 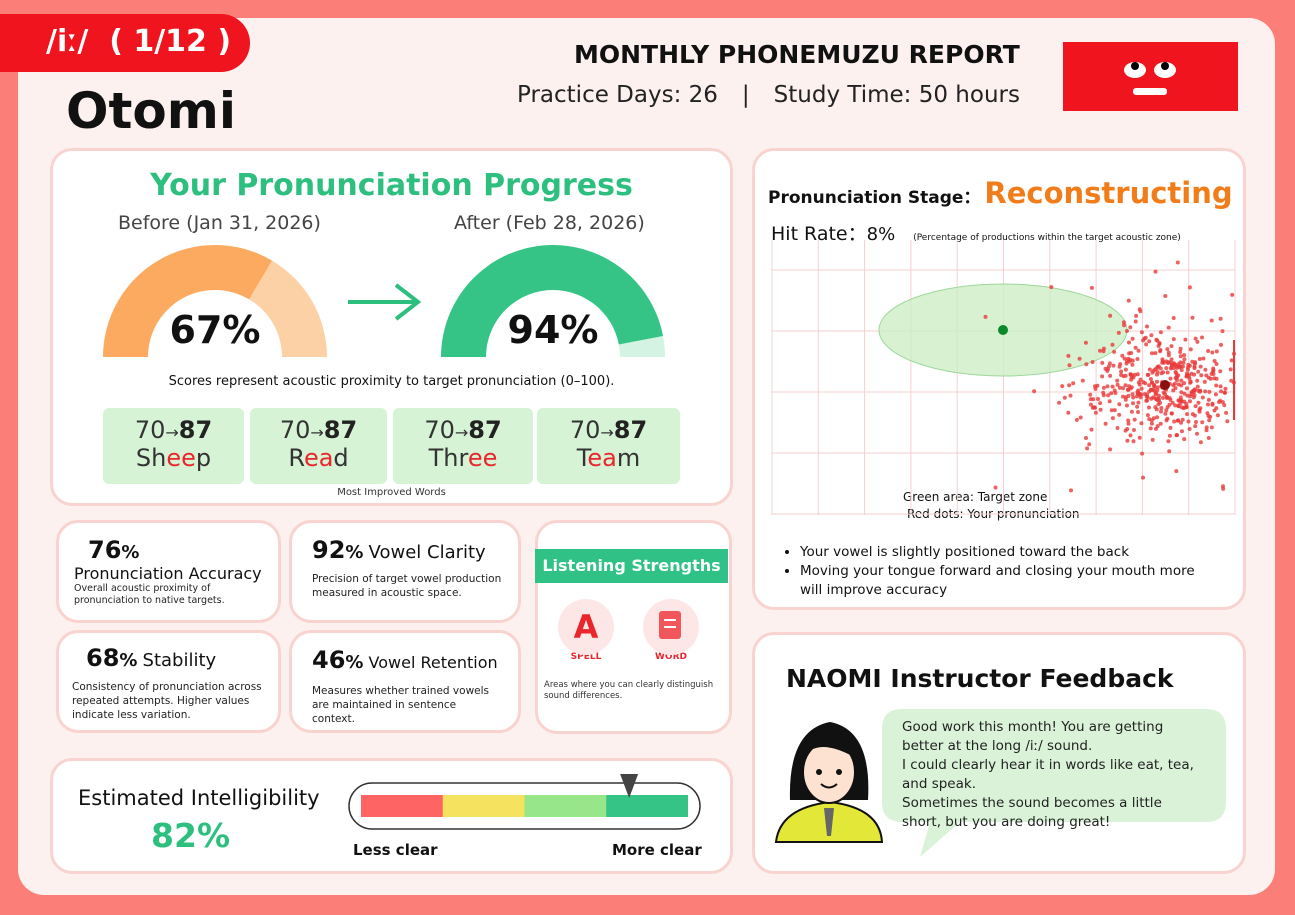 I want to click on progress-title: Your Pronunciation Progress, so click(x=391, y=185).